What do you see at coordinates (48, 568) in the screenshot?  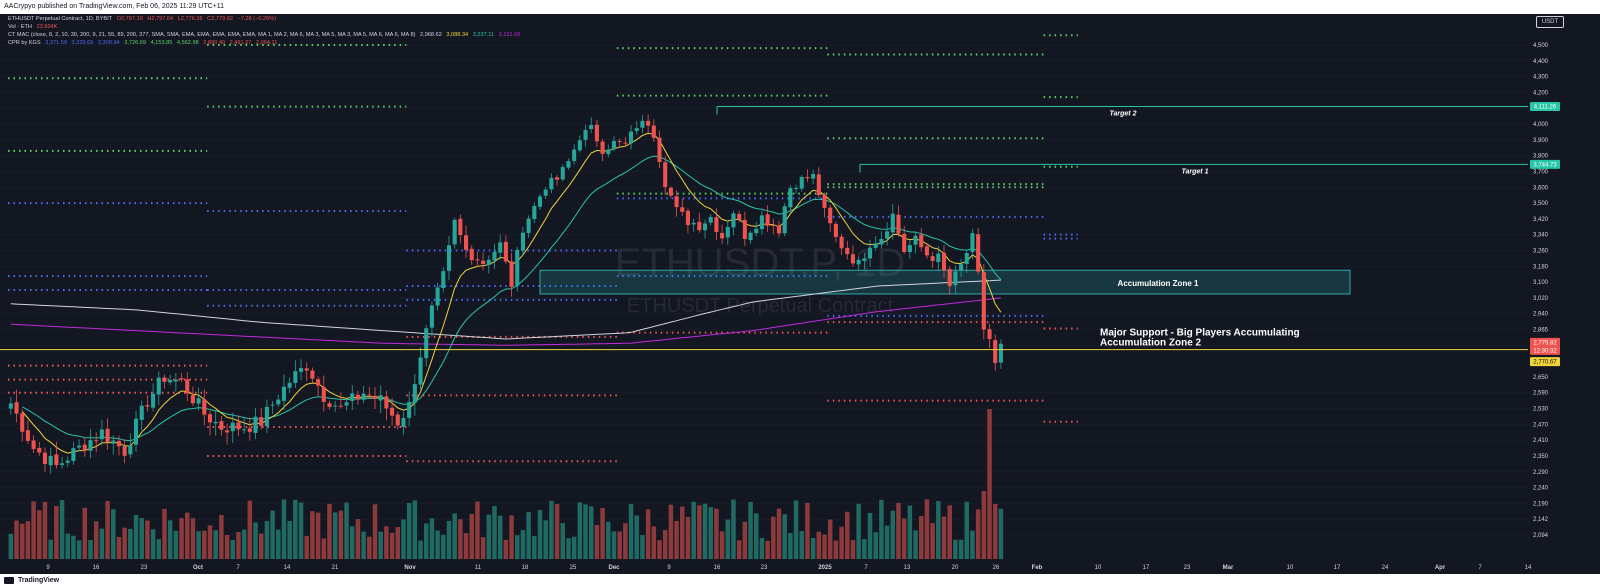 I see `x-tick-label: 9` at bounding box center [48, 568].